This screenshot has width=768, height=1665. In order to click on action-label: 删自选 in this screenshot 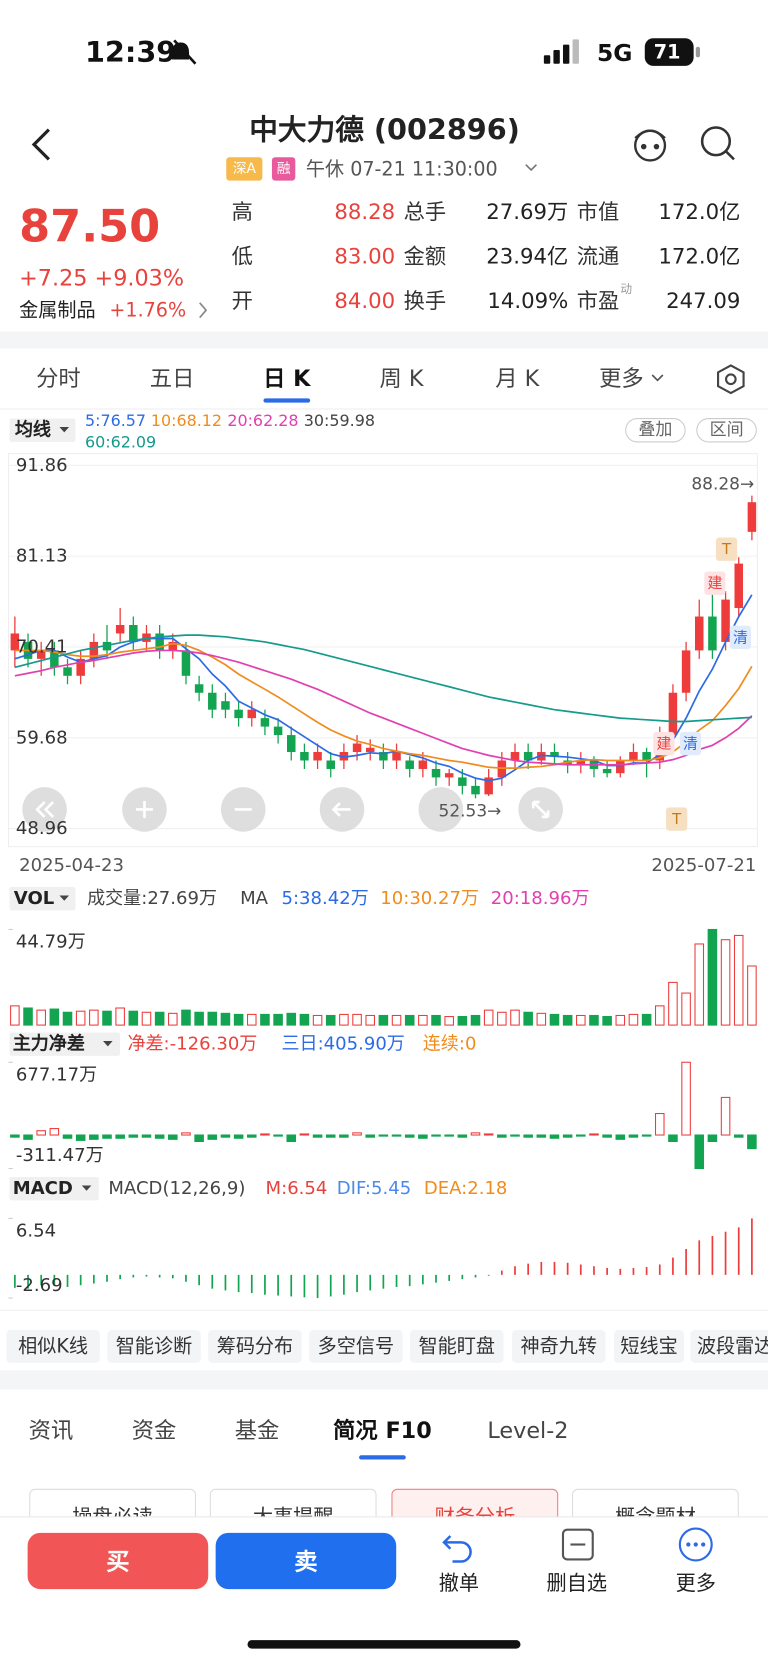, I will do `click(577, 1583)`.